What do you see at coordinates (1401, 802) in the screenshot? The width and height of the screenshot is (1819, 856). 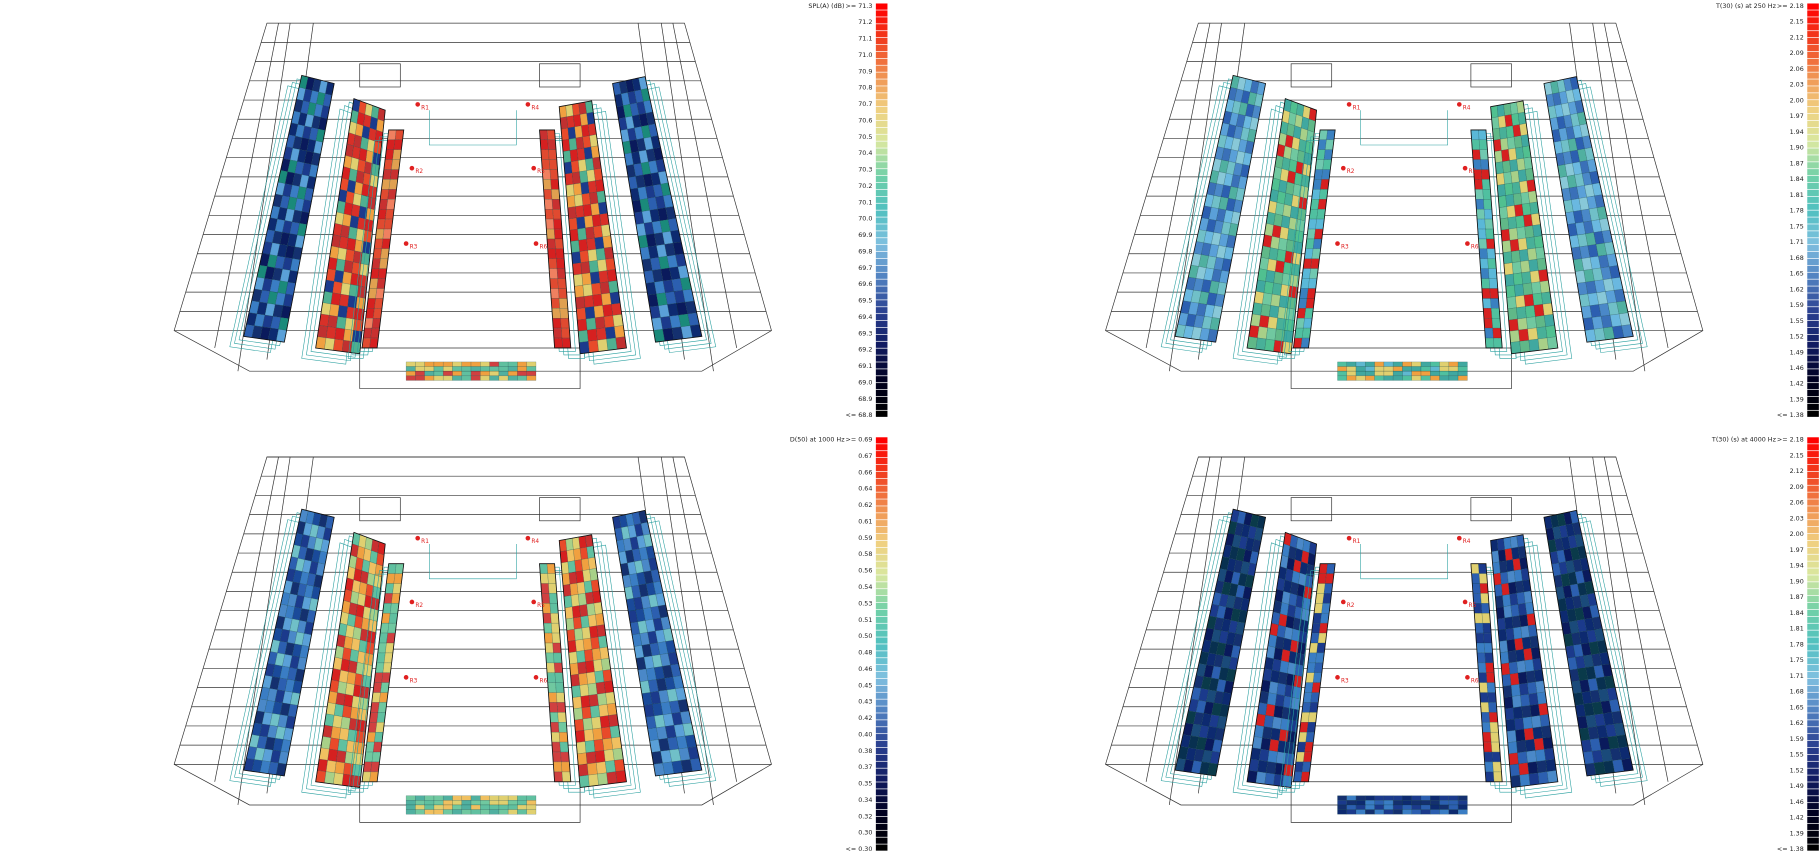 I see `stage-outline` at bounding box center [1401, 802].